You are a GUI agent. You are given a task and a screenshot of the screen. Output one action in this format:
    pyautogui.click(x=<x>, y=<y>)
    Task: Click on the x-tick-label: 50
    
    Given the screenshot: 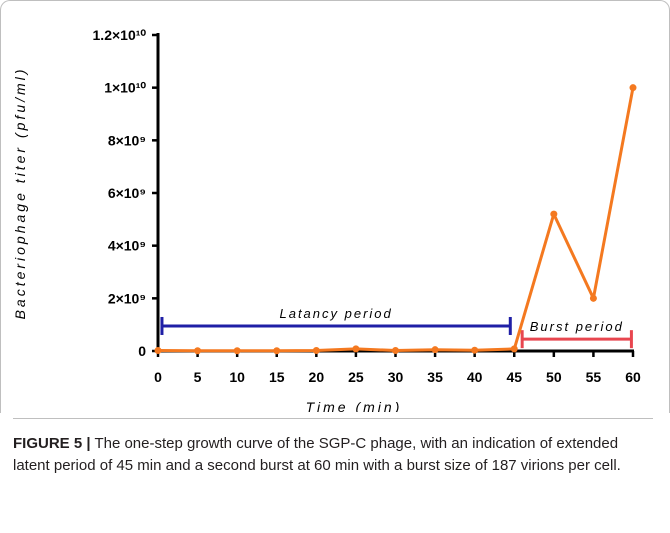 What is the action you would take?
    pyautogui.click(x=554, y=377)
    